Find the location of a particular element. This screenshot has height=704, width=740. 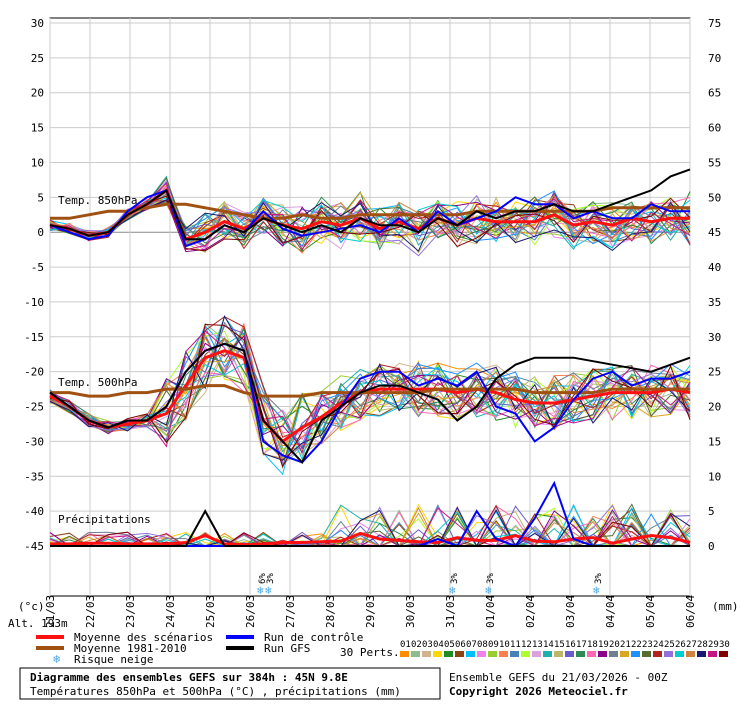

date-tick-label: 05/04 is located at coordinates (650, 611).